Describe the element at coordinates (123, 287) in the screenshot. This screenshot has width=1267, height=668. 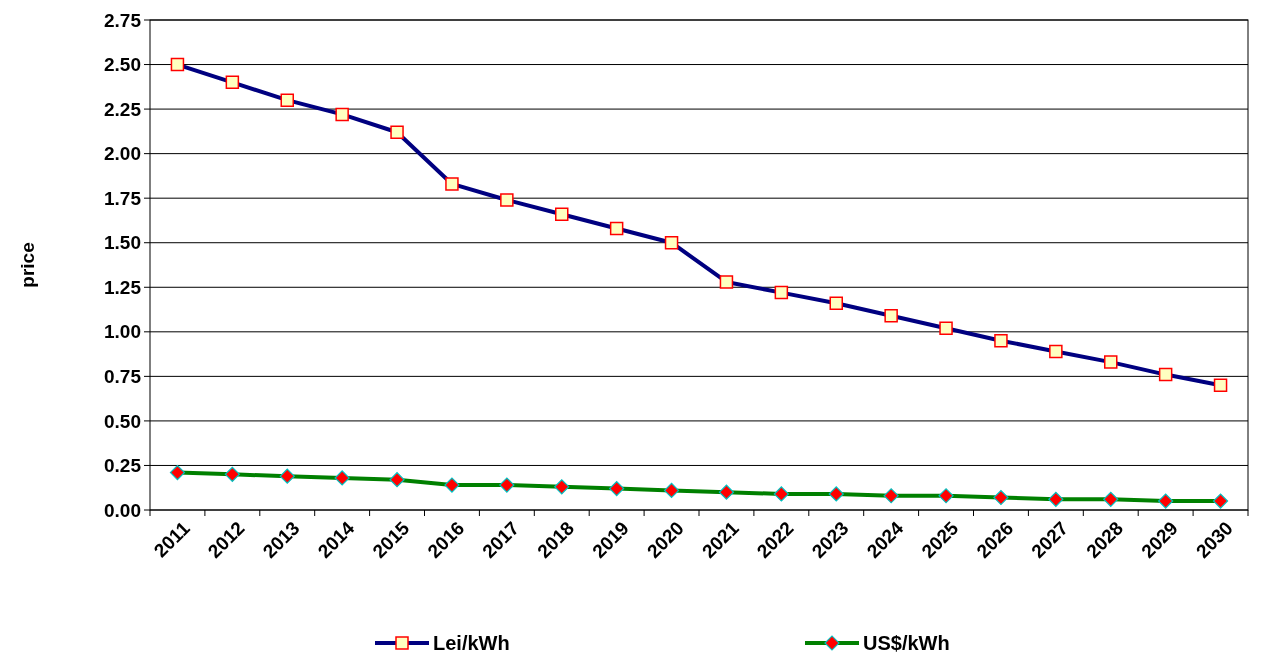
I see `y-tick-label: 1.25` at that location.